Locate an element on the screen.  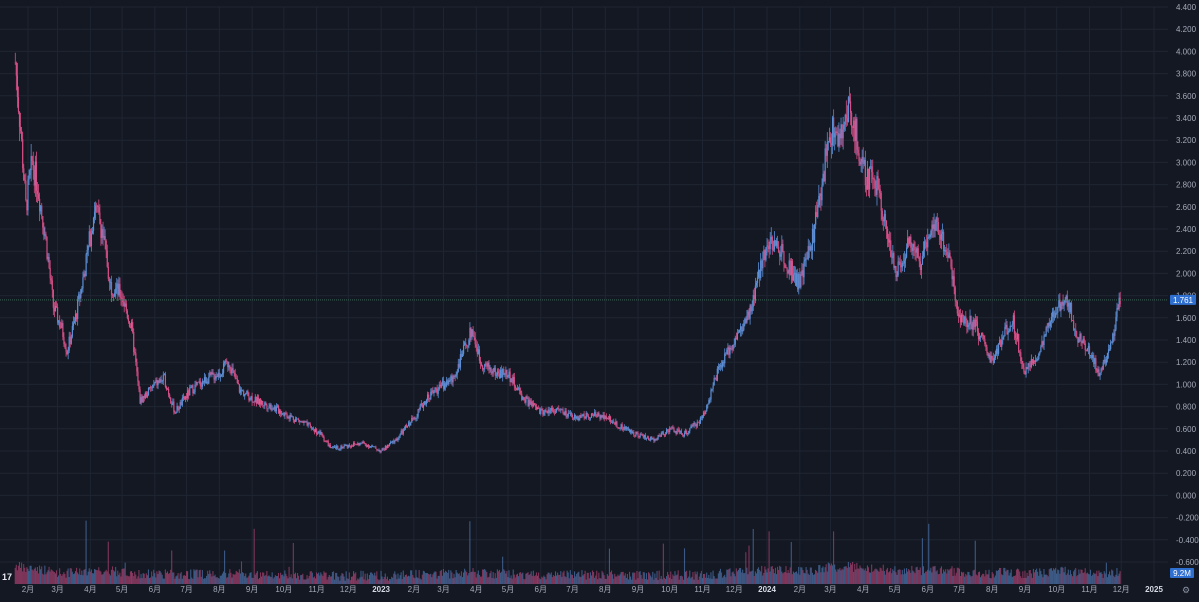
gear-icon: ⚙ is located at coordinates (1186, 590).